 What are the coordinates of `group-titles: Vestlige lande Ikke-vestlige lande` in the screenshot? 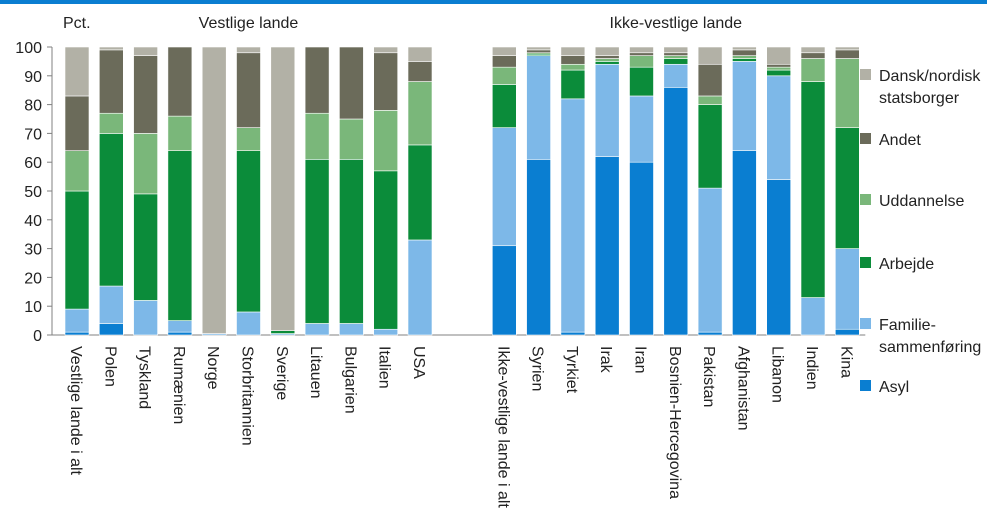 It's located at (470, 23).